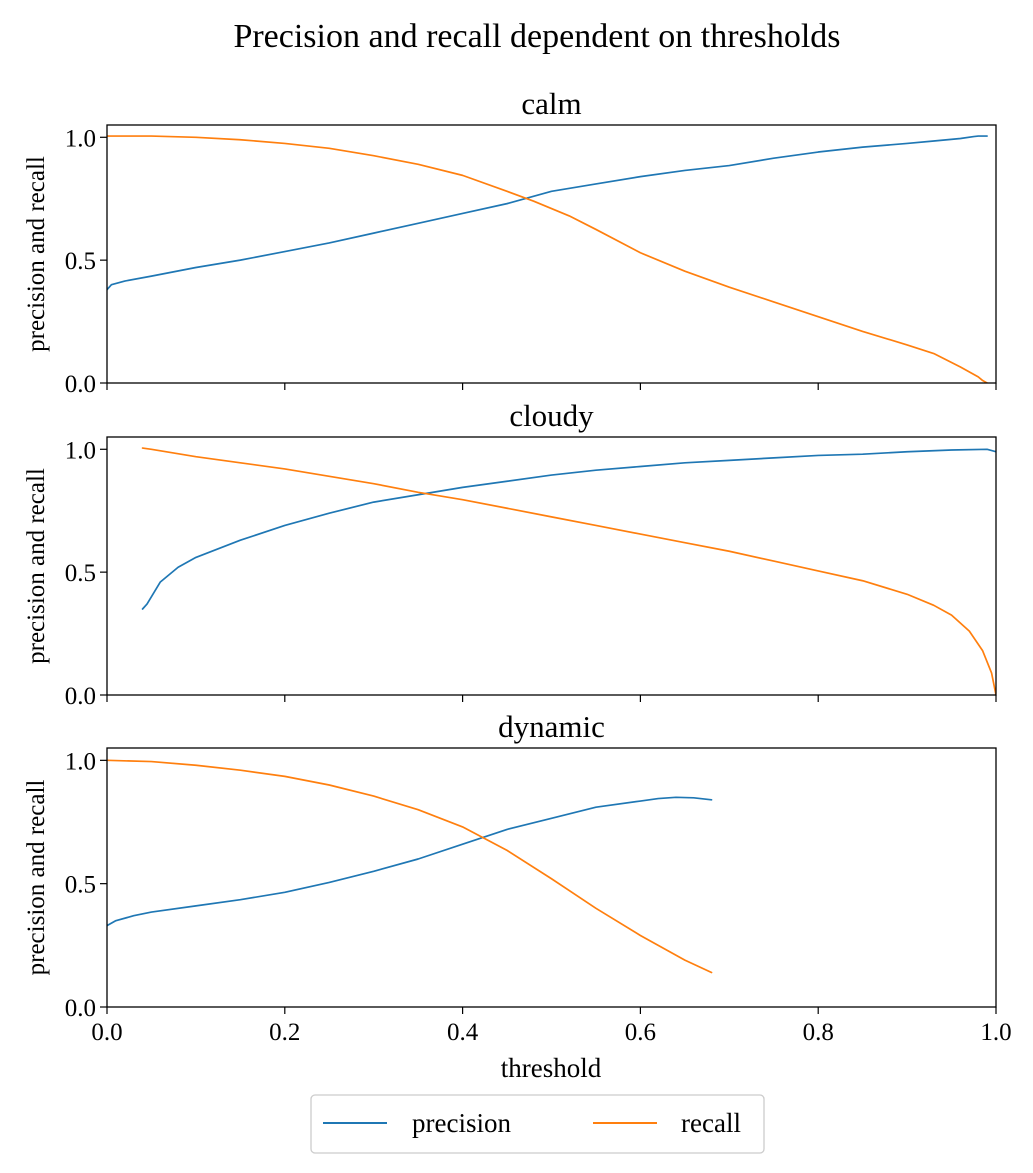  I want to click on precision-line-calm, so click(547, 213).